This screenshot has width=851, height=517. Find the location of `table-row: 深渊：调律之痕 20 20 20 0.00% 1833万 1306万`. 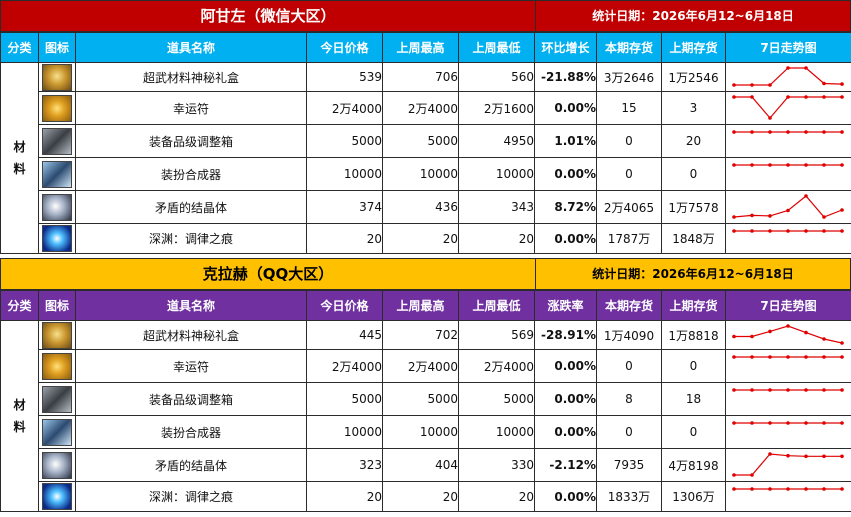

table-row: 深渊：调律之痕 20 20 20 0.00% 1833万 1306万 is located at coordinates (426, 496).